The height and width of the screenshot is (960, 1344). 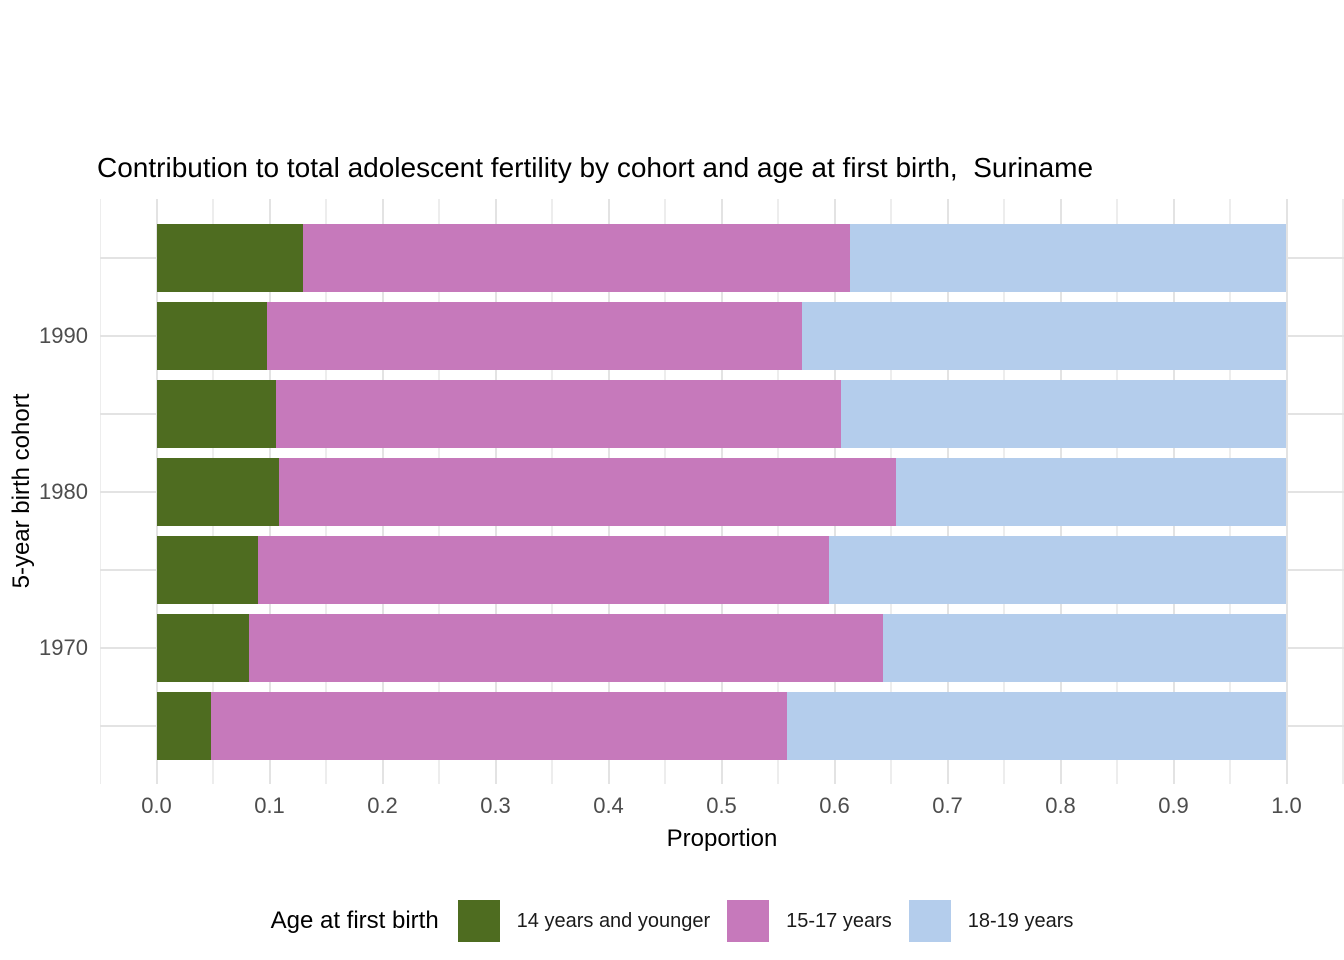 I want to click on bar-row-1970, so click(x=721, y=648).